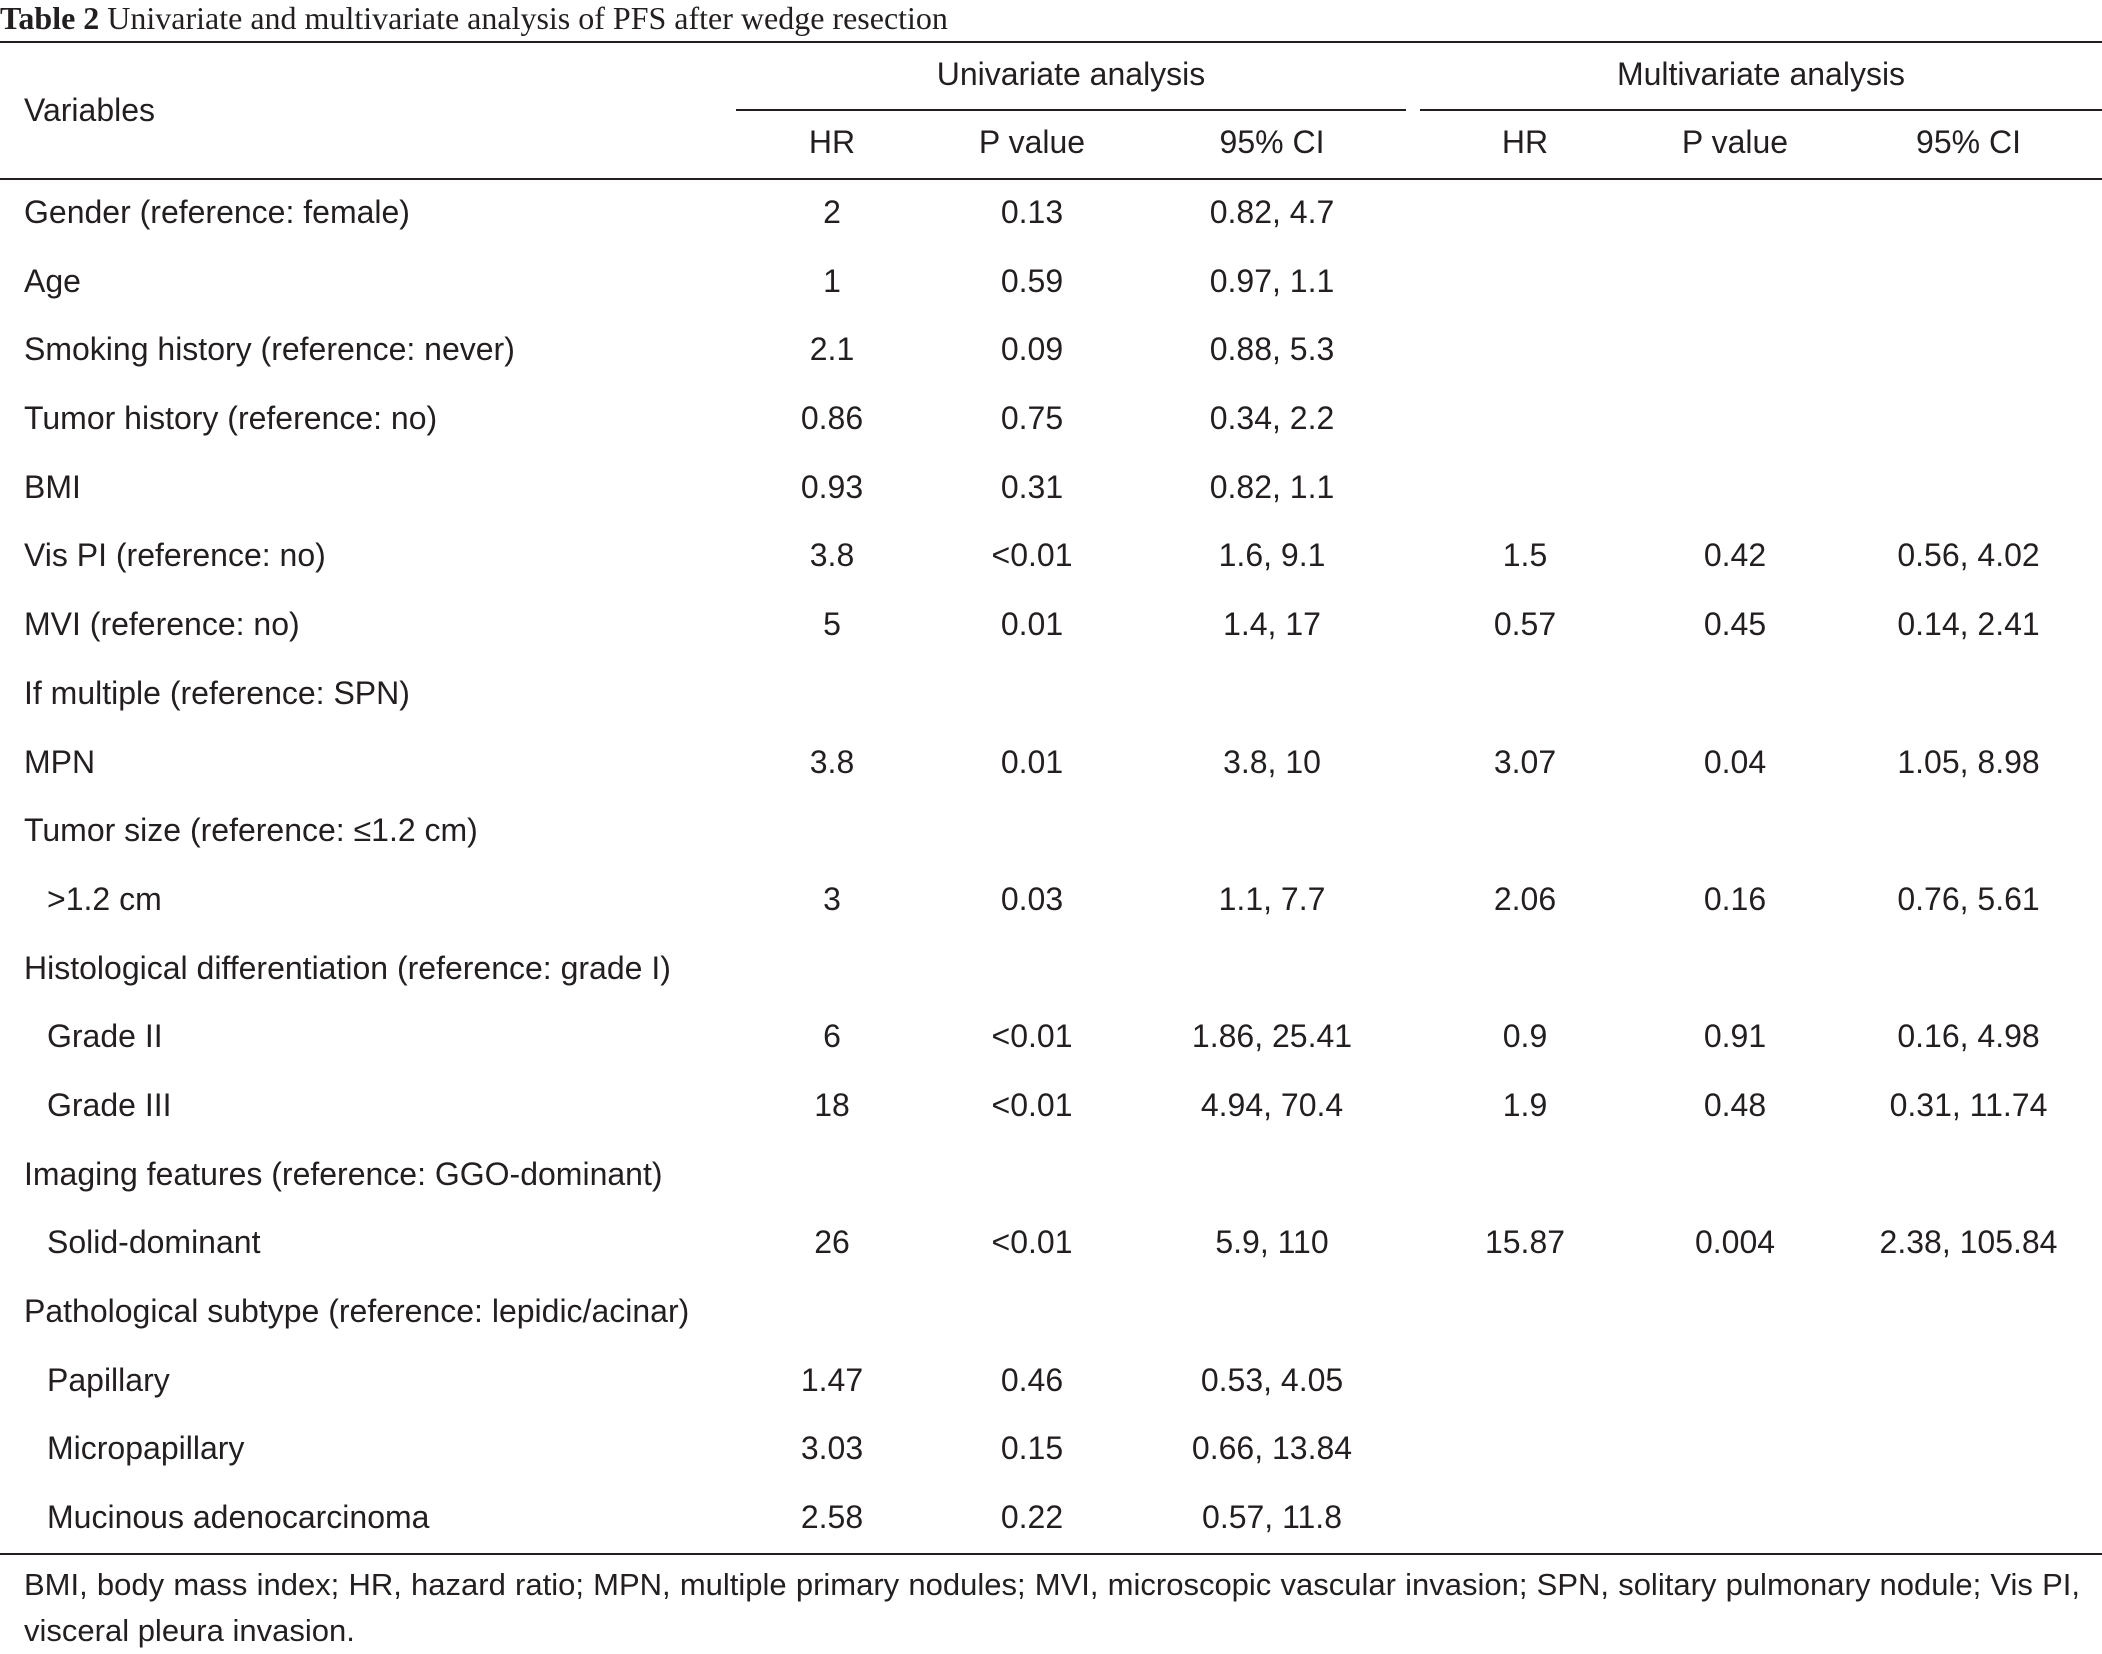 This screenshot has width=2102, height=1654. What do you see at coordinates (1968, 761) in the screenshot?
I see `multi-ci-cell: 1.05, 8.98` at bounding box center [1968, 761].